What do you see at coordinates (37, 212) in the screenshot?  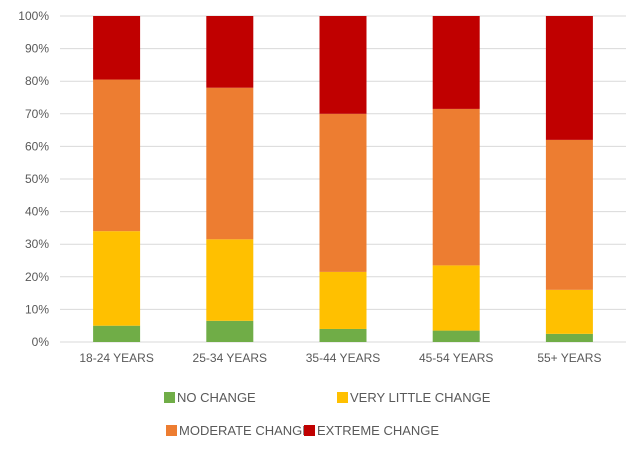 I see `y-tick-label: 40%` at bounding box center [37, 212].